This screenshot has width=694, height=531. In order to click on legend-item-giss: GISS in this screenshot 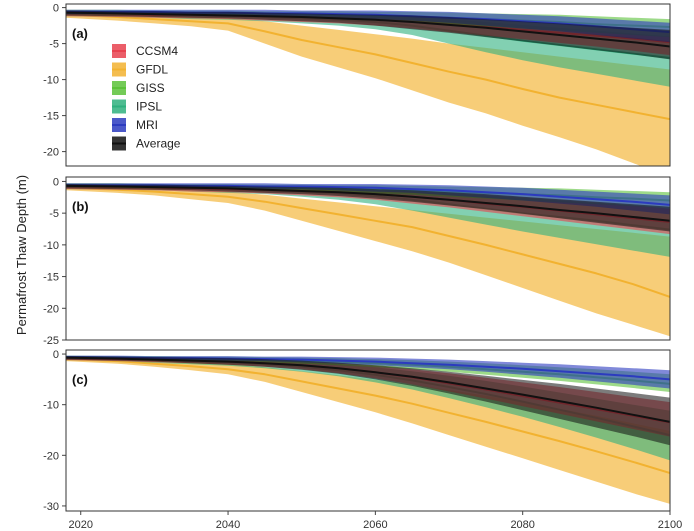, I will do `click(138, 88)`.